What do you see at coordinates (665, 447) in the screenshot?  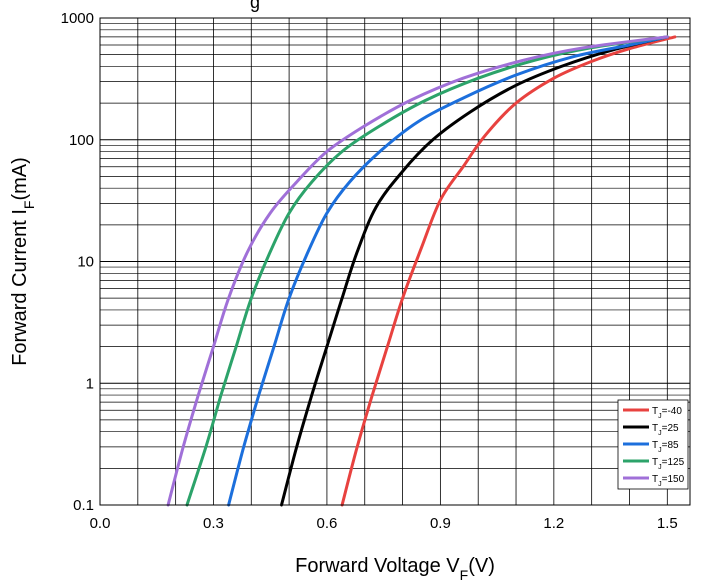 I see `legend-entry: TJ=85` at bounding box center [665, 447].